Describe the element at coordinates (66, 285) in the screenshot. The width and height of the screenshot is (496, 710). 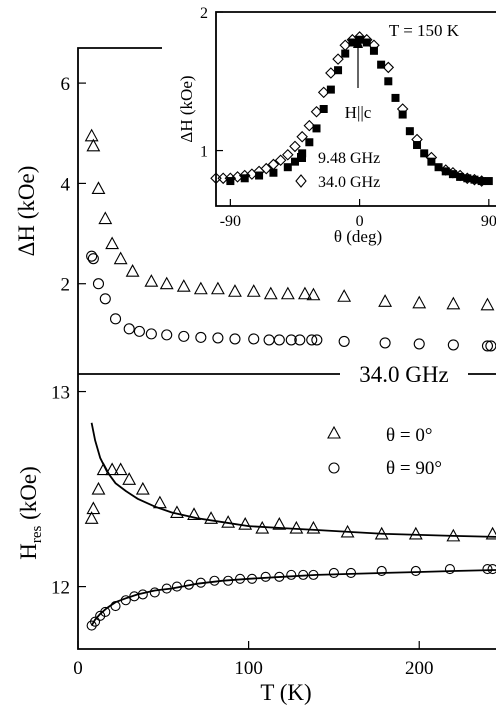
I see `top-y-tick-label: 2` at that location.